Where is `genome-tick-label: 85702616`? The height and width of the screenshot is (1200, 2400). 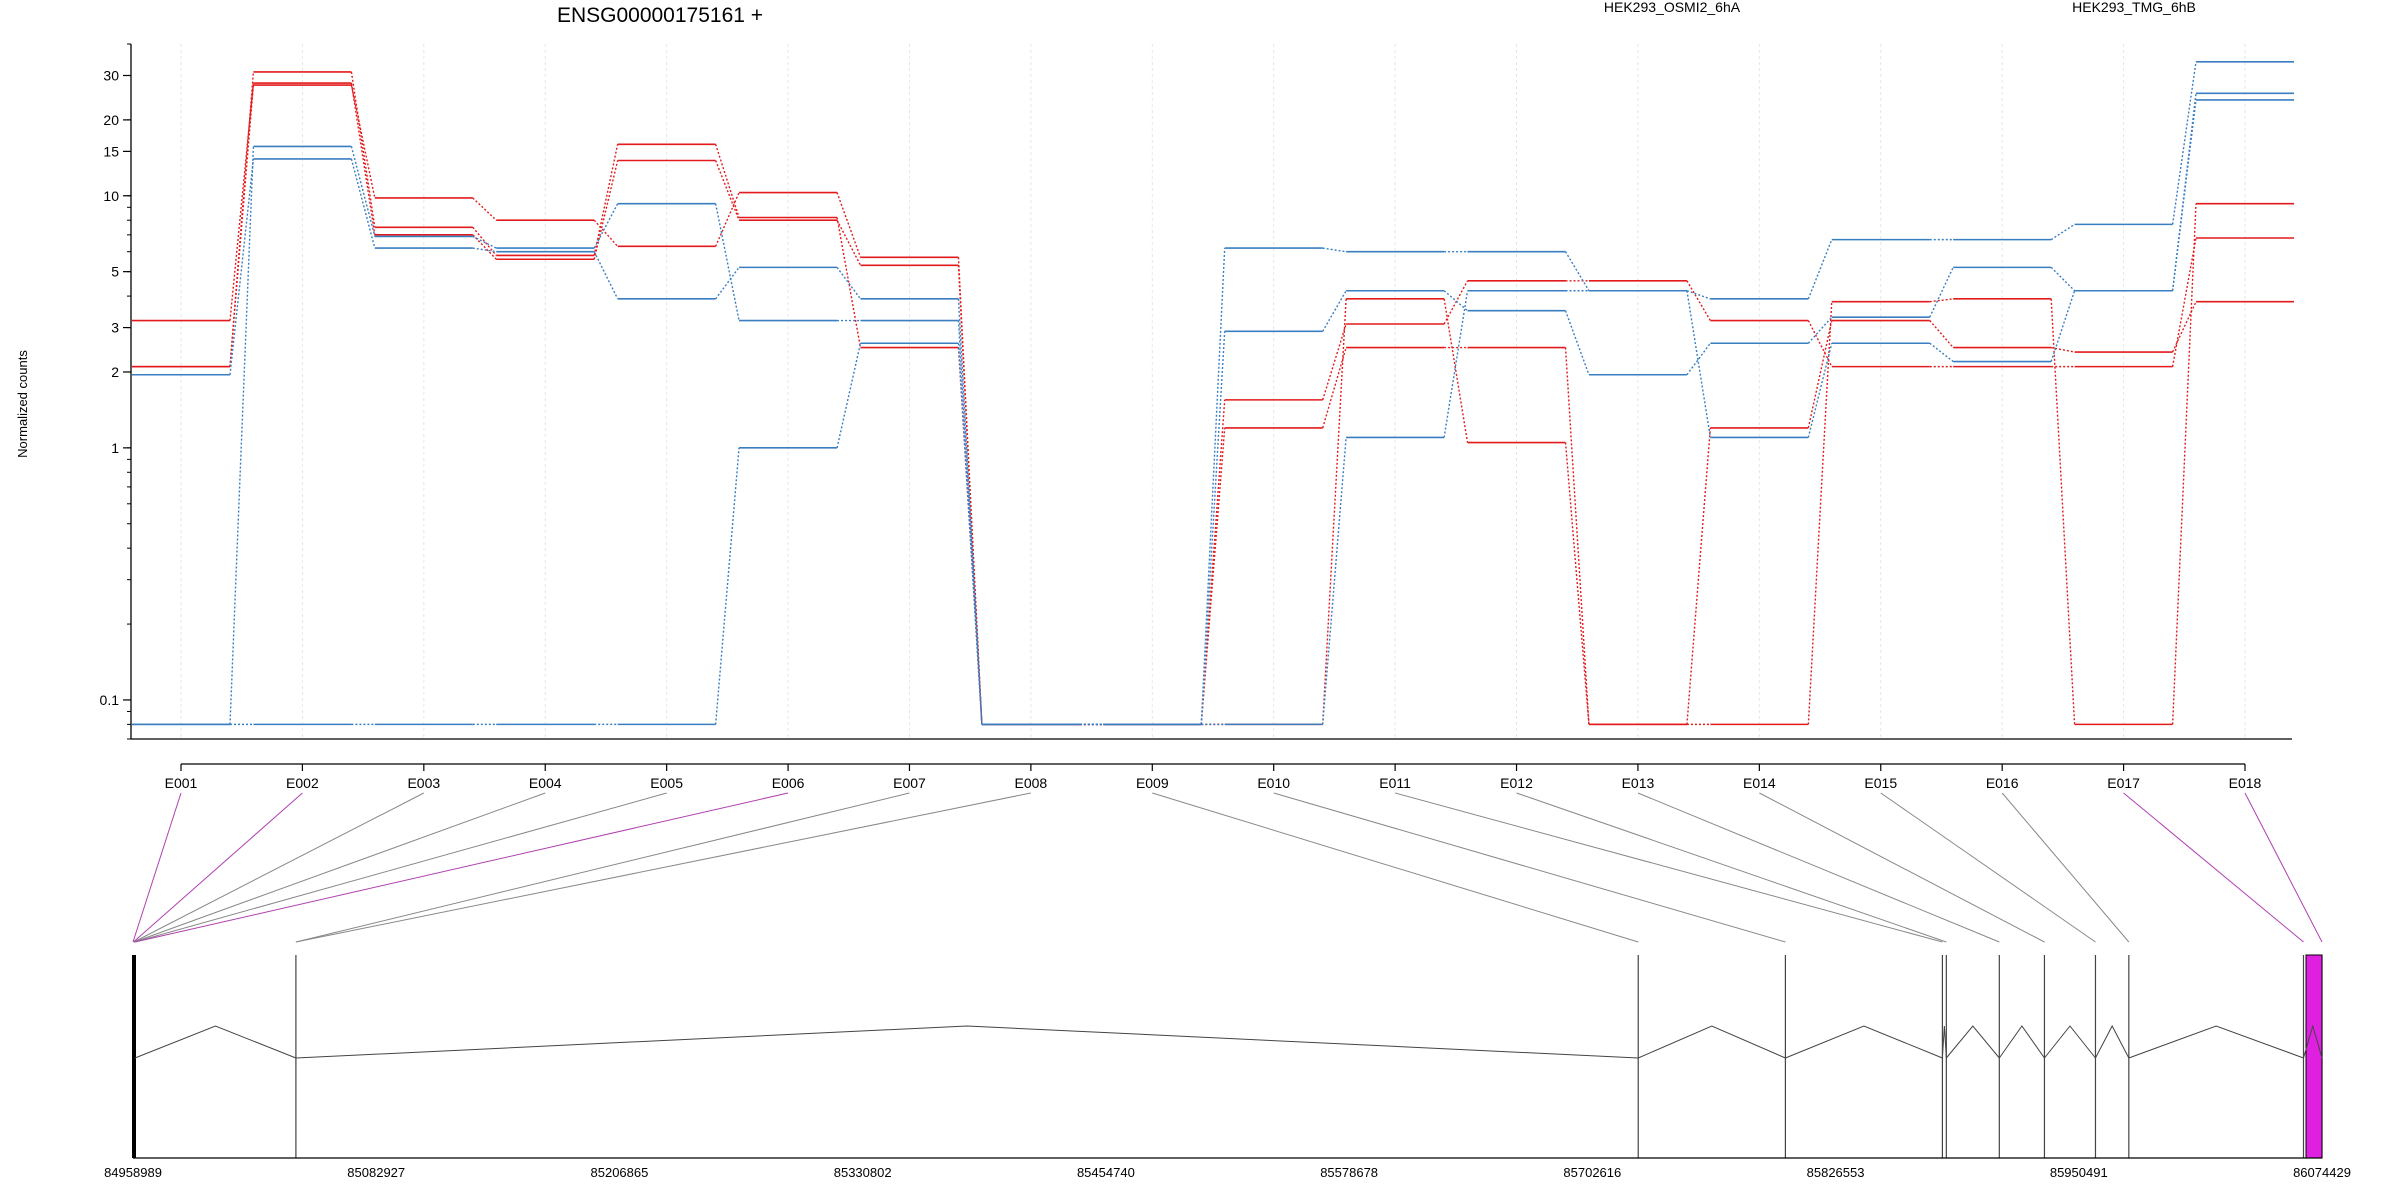 genome-tick-label: 85702616 is located at coordinates (1592, 1172).